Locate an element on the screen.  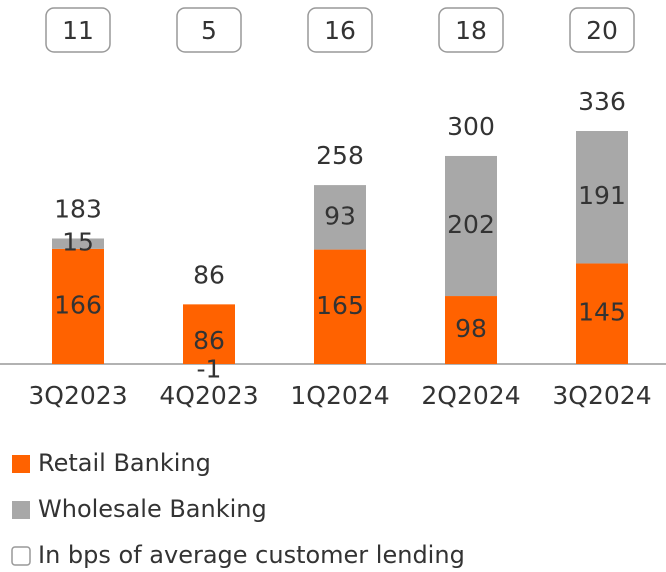
data-label: 202 is located at coordinates (471, 224).